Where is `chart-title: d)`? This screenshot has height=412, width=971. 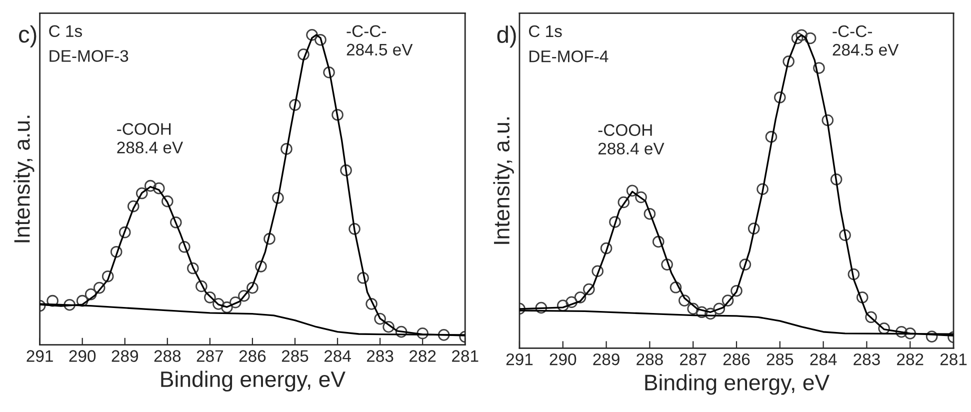
chart-title: d) is located at coordinates (506, 37).